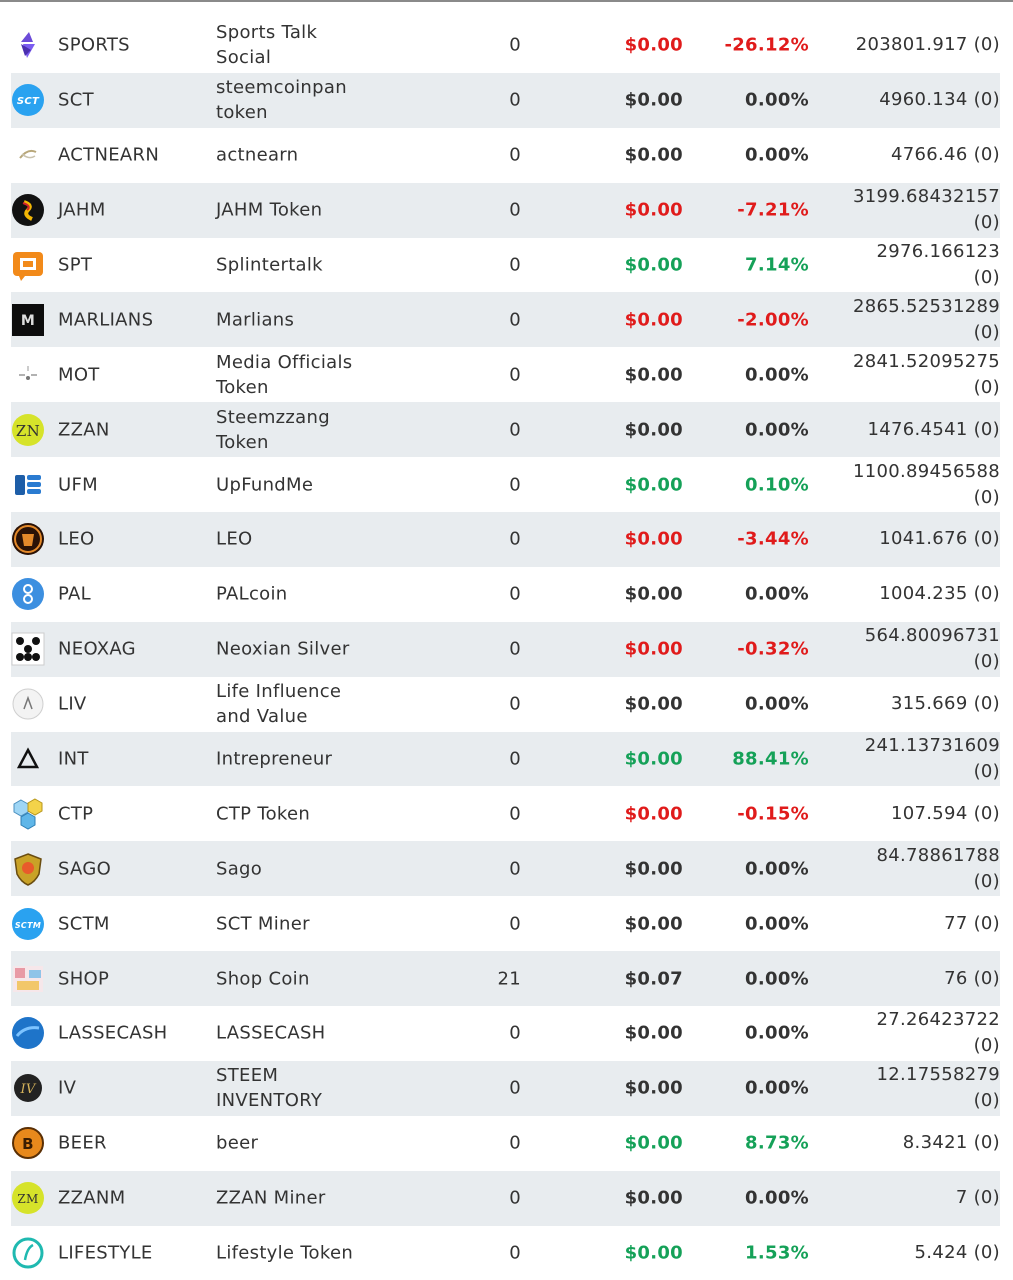 The width and height of the screenshot is (1013, 1280). I want to click on token-symbol: LIFESTYLE, so click(105, 1253).